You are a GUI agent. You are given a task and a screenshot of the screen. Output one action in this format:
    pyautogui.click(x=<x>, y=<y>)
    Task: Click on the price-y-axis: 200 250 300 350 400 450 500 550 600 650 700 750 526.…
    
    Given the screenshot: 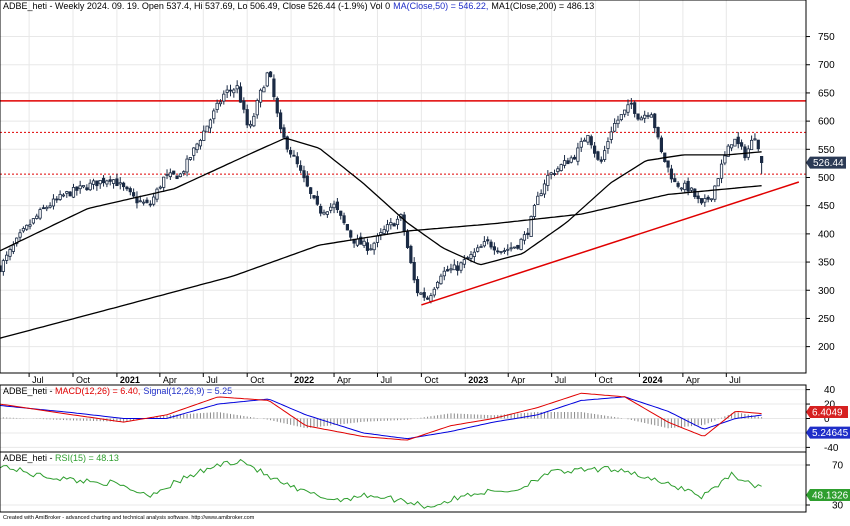 What is the action you would take?
    pyautogui.click(x=826, y=192)
    